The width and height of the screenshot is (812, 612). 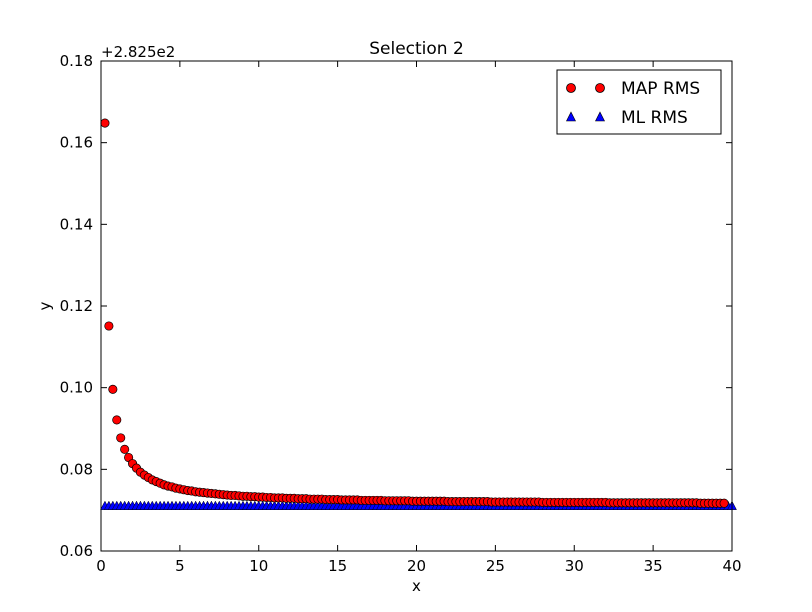 I want to click on x-tick-label: 25, so click(x=495, y=566).